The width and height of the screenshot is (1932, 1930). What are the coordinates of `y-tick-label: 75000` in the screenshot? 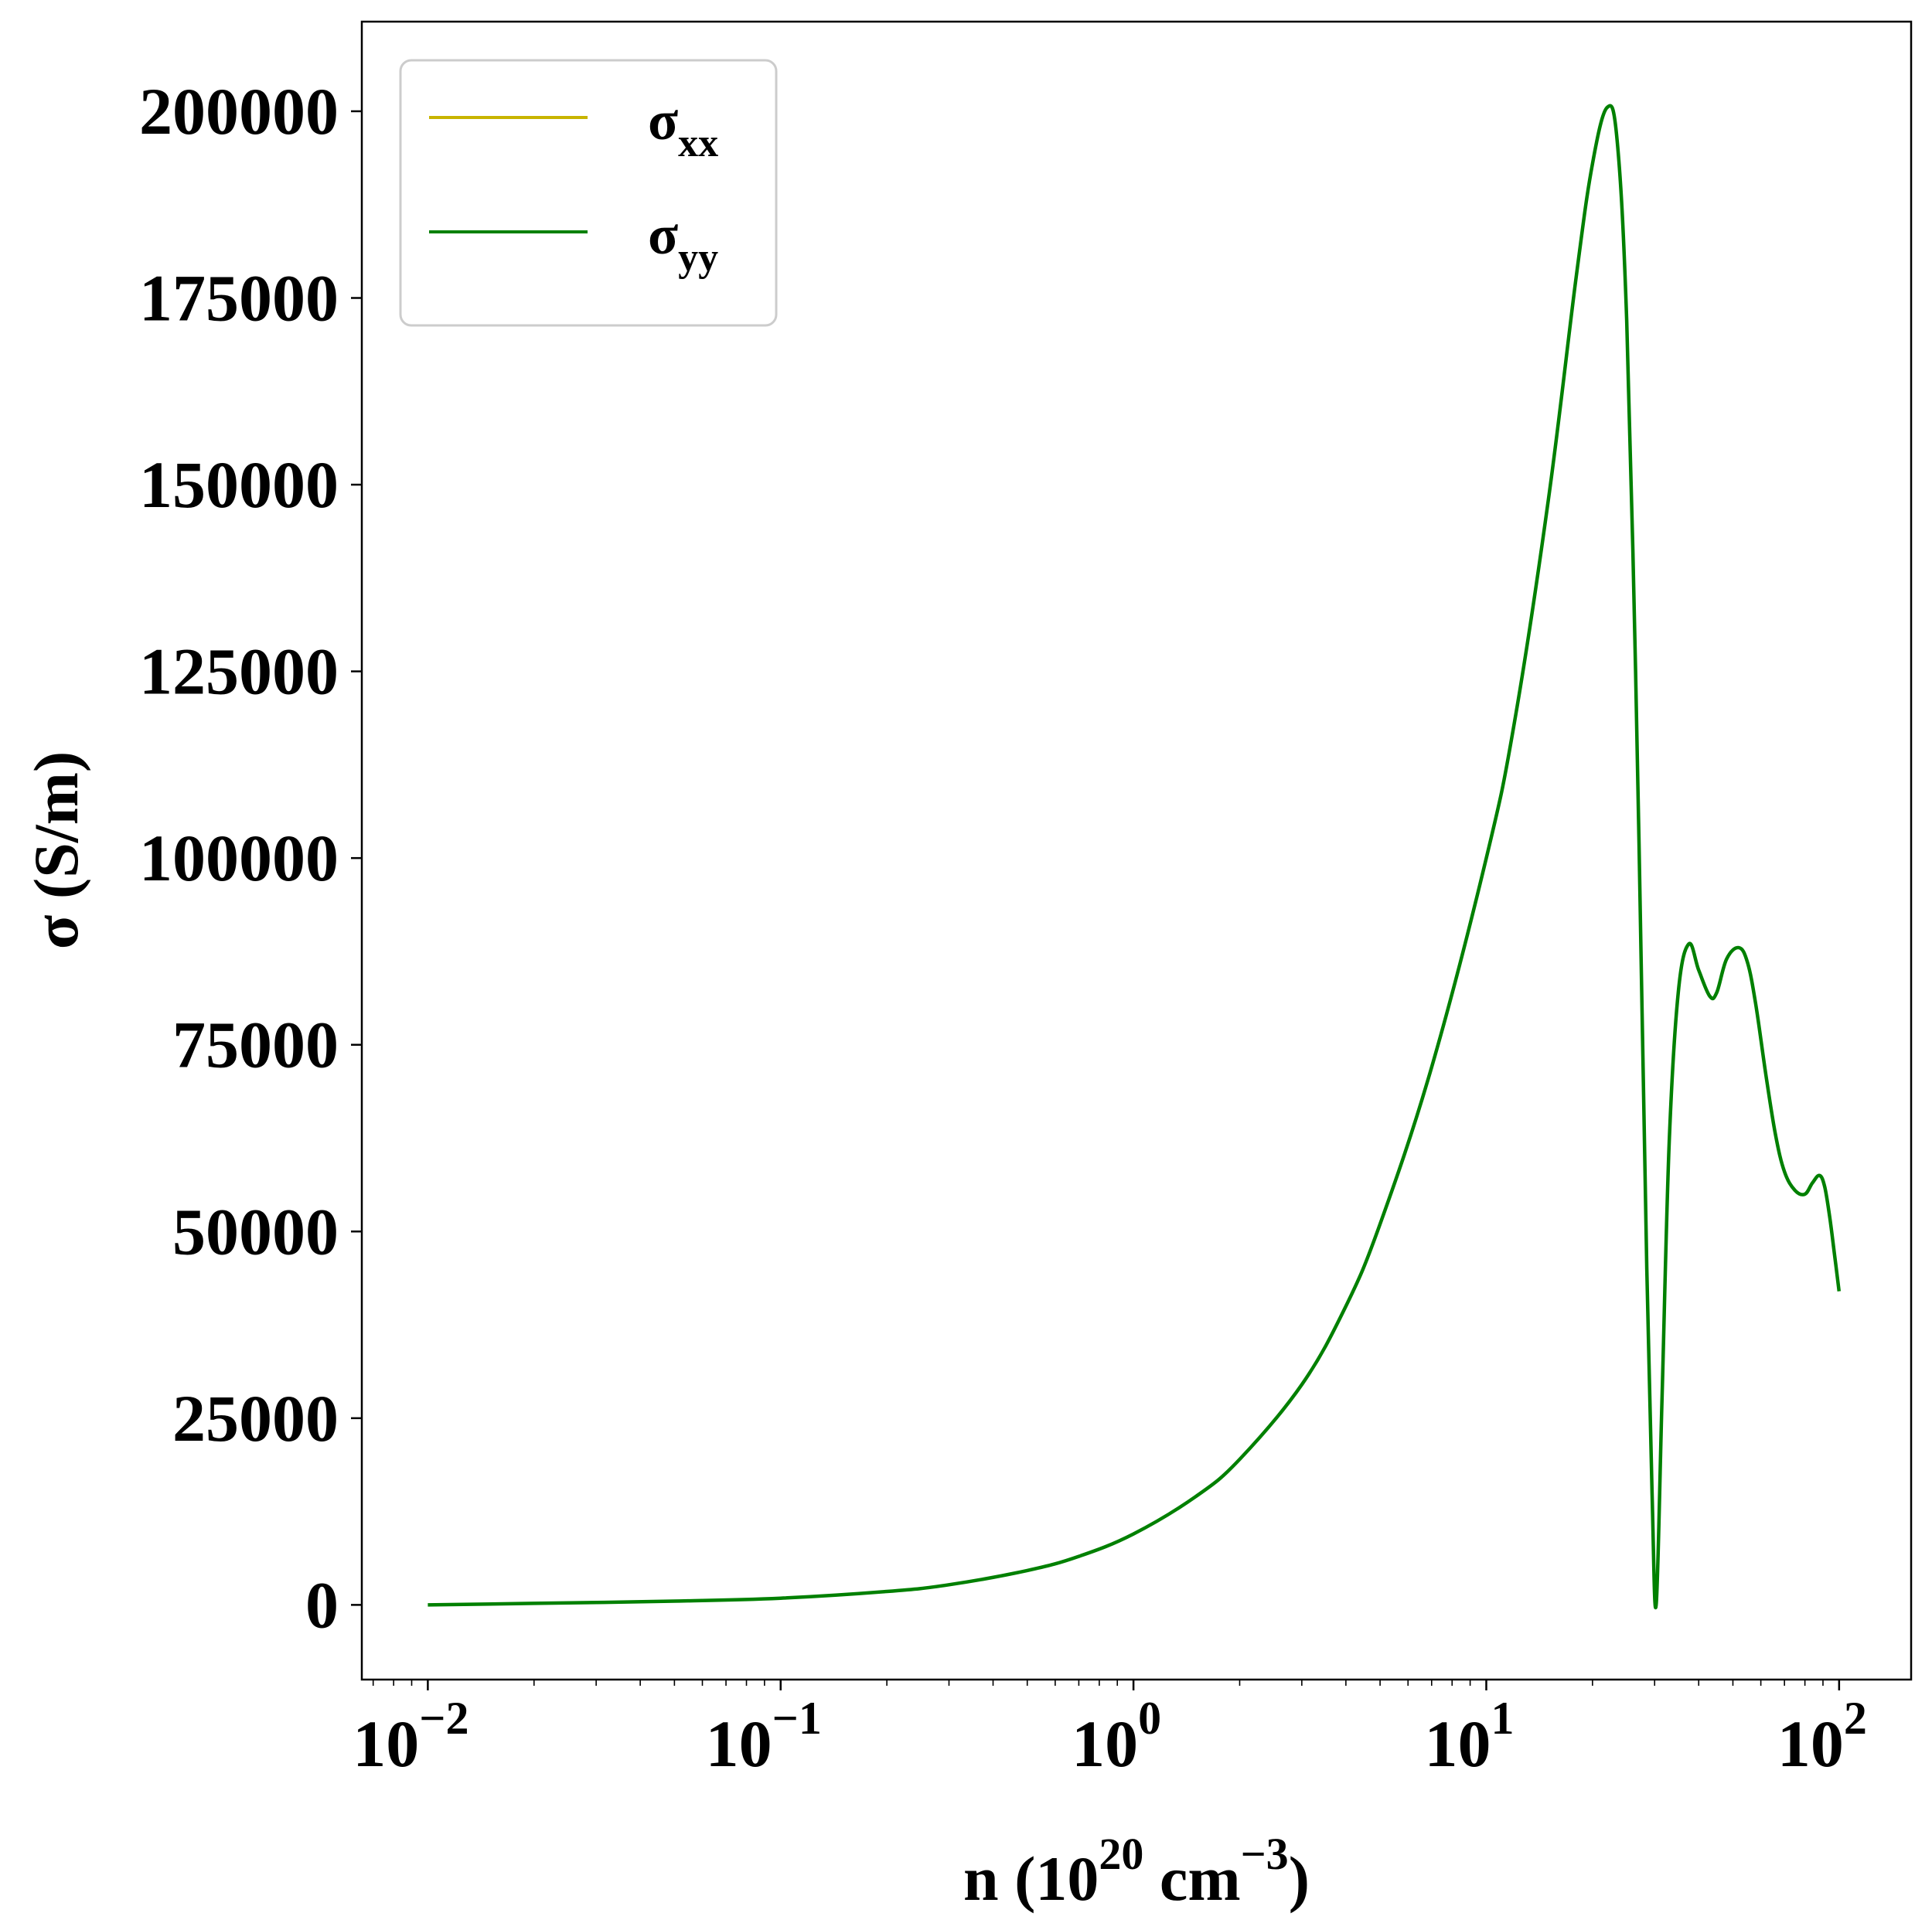 It's located at (255, 1045).